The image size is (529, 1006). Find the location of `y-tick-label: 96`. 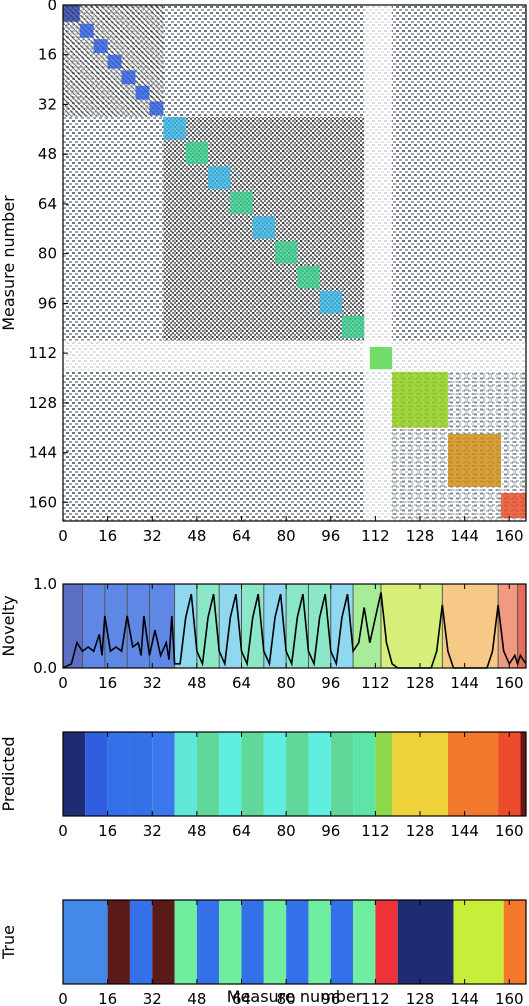

y-tick-label: 96 is located at coordinates (47, 303).